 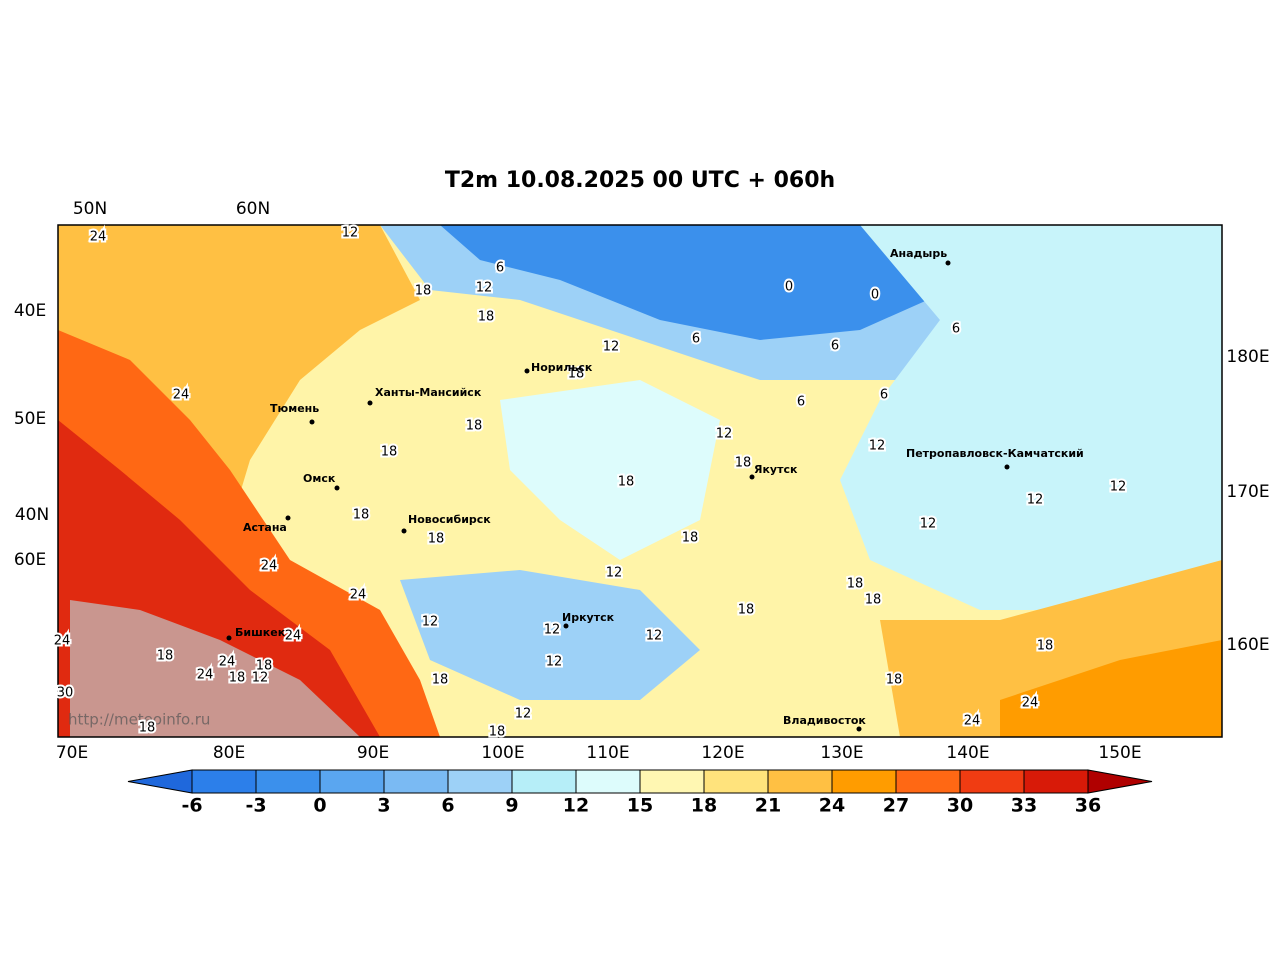 I want to click on grid-label: 60N, so click(x=253, y=209).